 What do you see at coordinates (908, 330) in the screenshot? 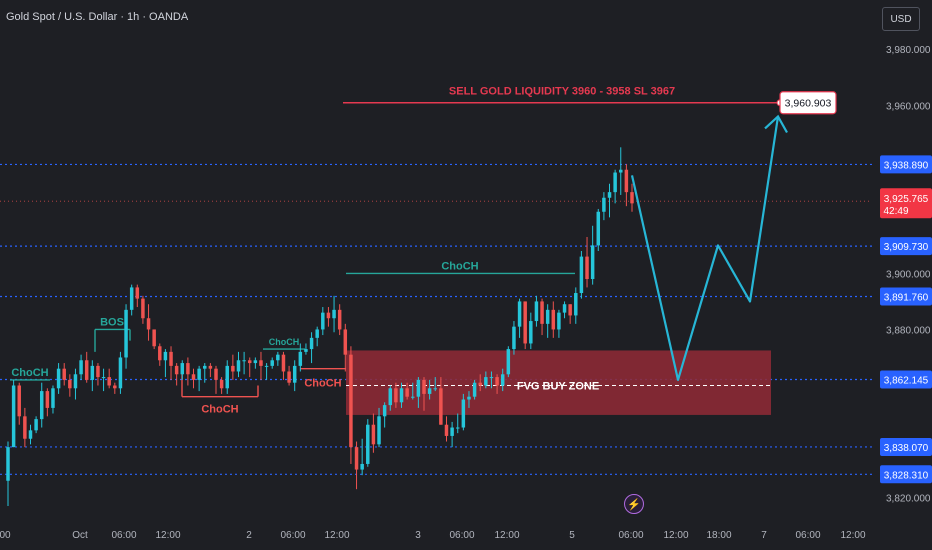
I see `y-tick-label: 3,880.000` at bounding box center [908, 330].